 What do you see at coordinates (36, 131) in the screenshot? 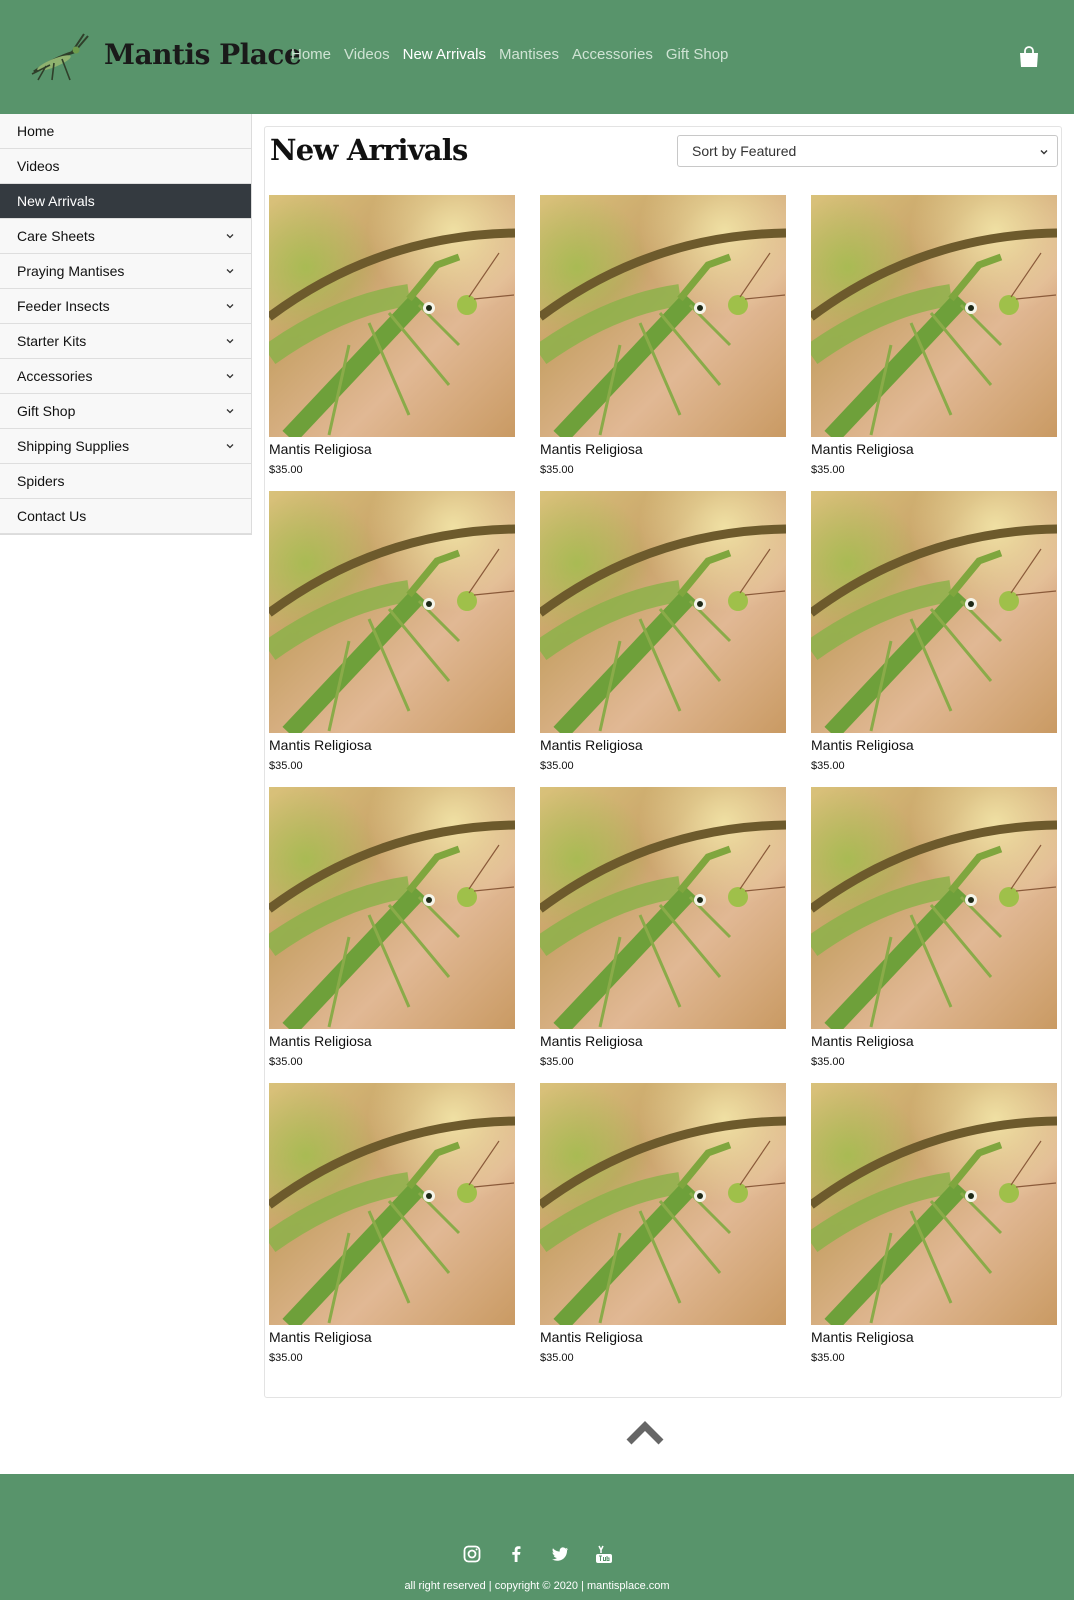
I see `sidebar-item-label: Home` at bounding box center [36, 131].